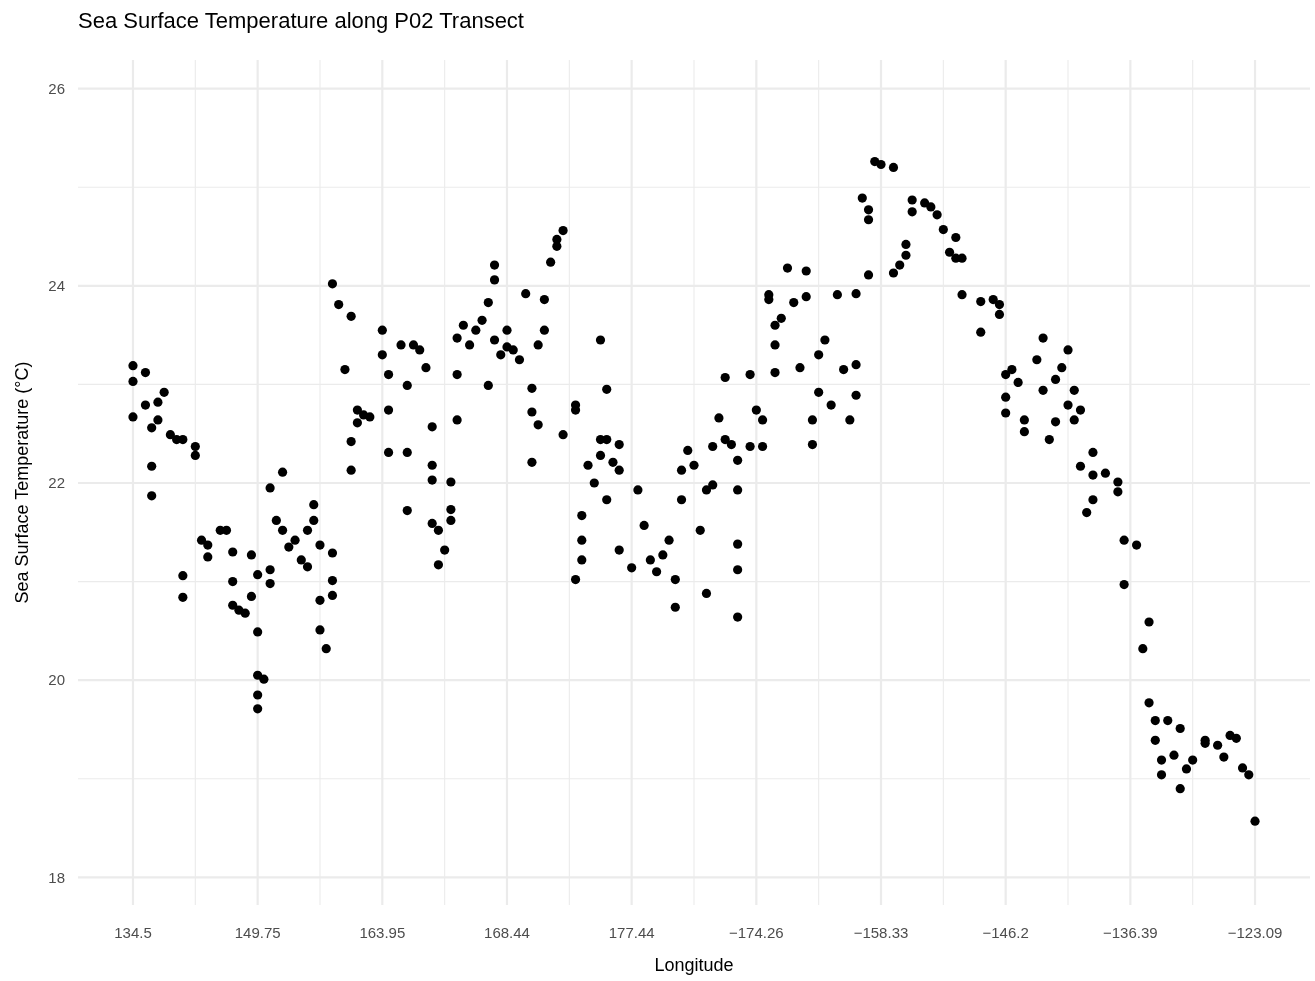  Describe the element at coordinates (881, 932) in the screenshot. I see `x-tick-label: −158.33` at that location.